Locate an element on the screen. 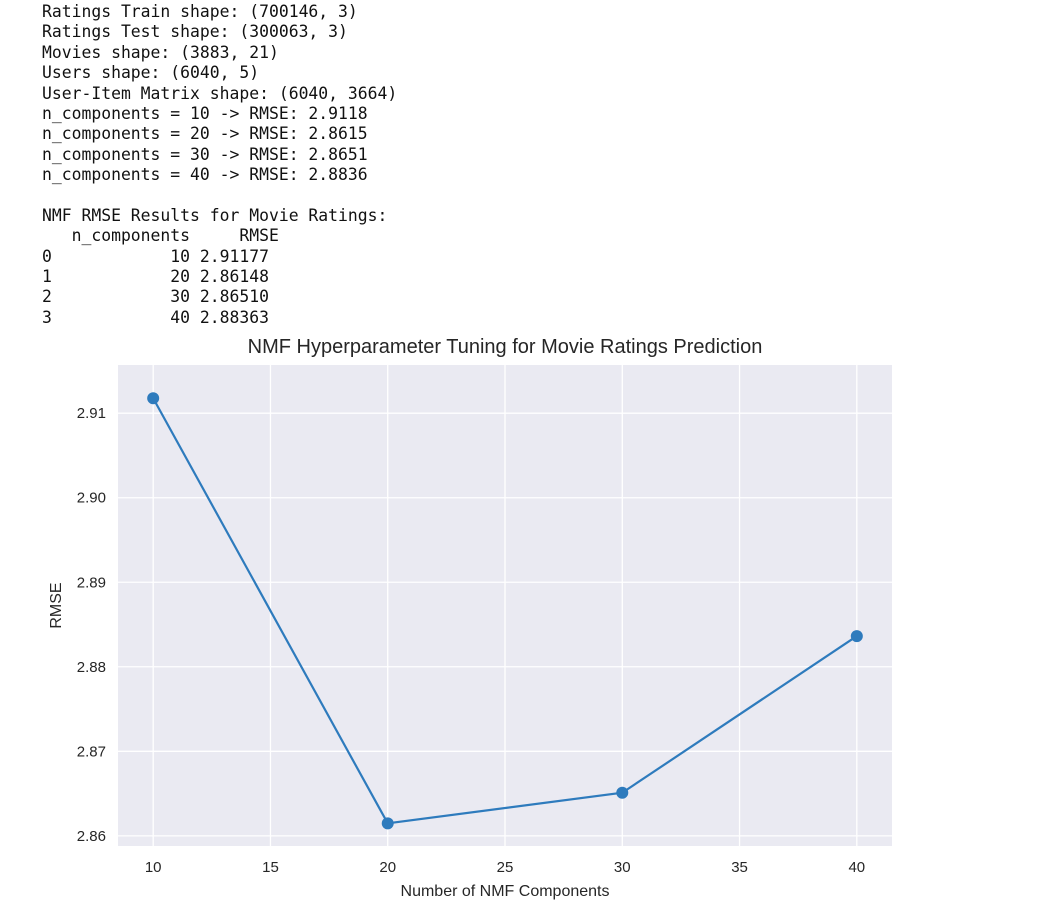 The width and height of the screenshot is (1053, 915). console-line: n_components = 10 -> RMSE: 2.9118 is located at coordinates (205, 113).